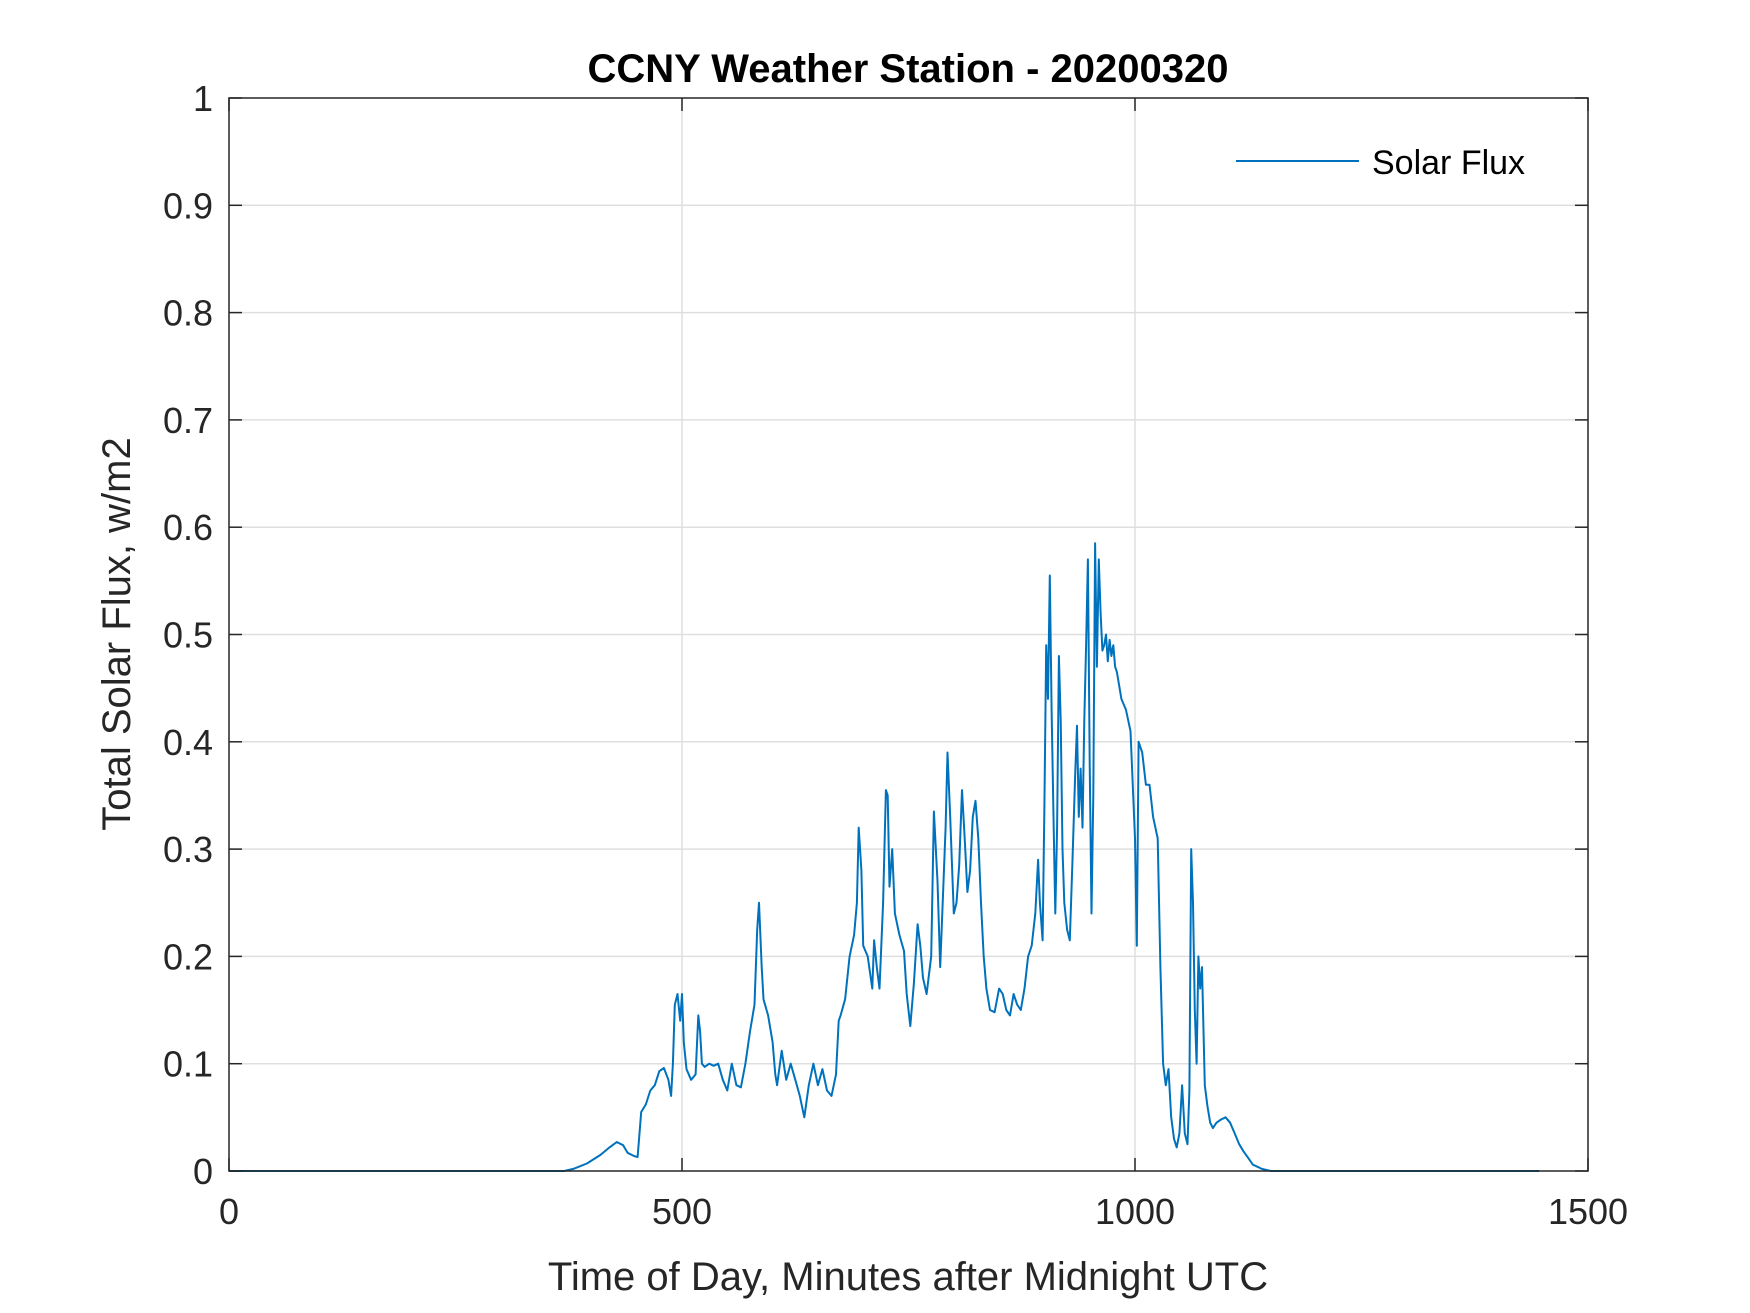 This screenshot has height=1313, width=1750. What do you see at coordinates (188, 849) in the screenshot?
I see `y-tick-label: 0.3` at bounding box center [188, 849].